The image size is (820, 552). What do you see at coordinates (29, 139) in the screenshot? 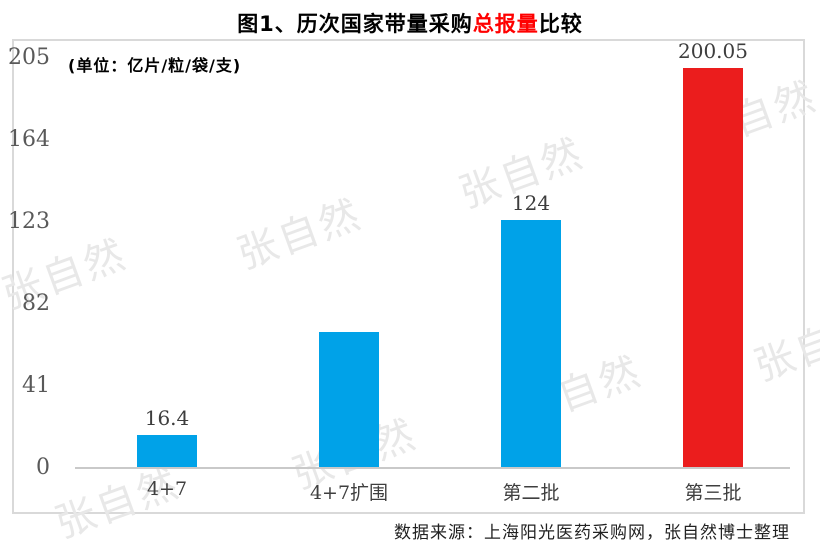
I see `y-tick-label: 164` at bounding box center [29, 139].